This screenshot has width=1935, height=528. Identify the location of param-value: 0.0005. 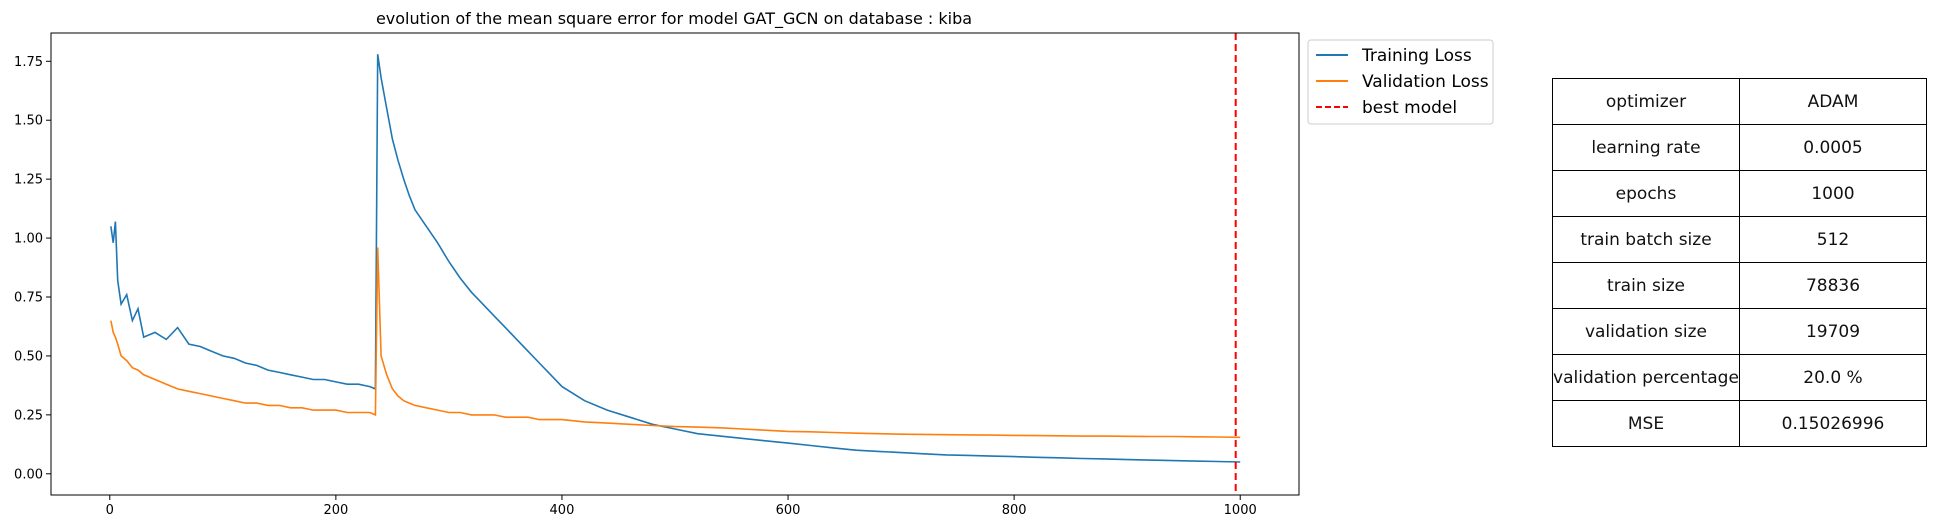
(1833, 147).